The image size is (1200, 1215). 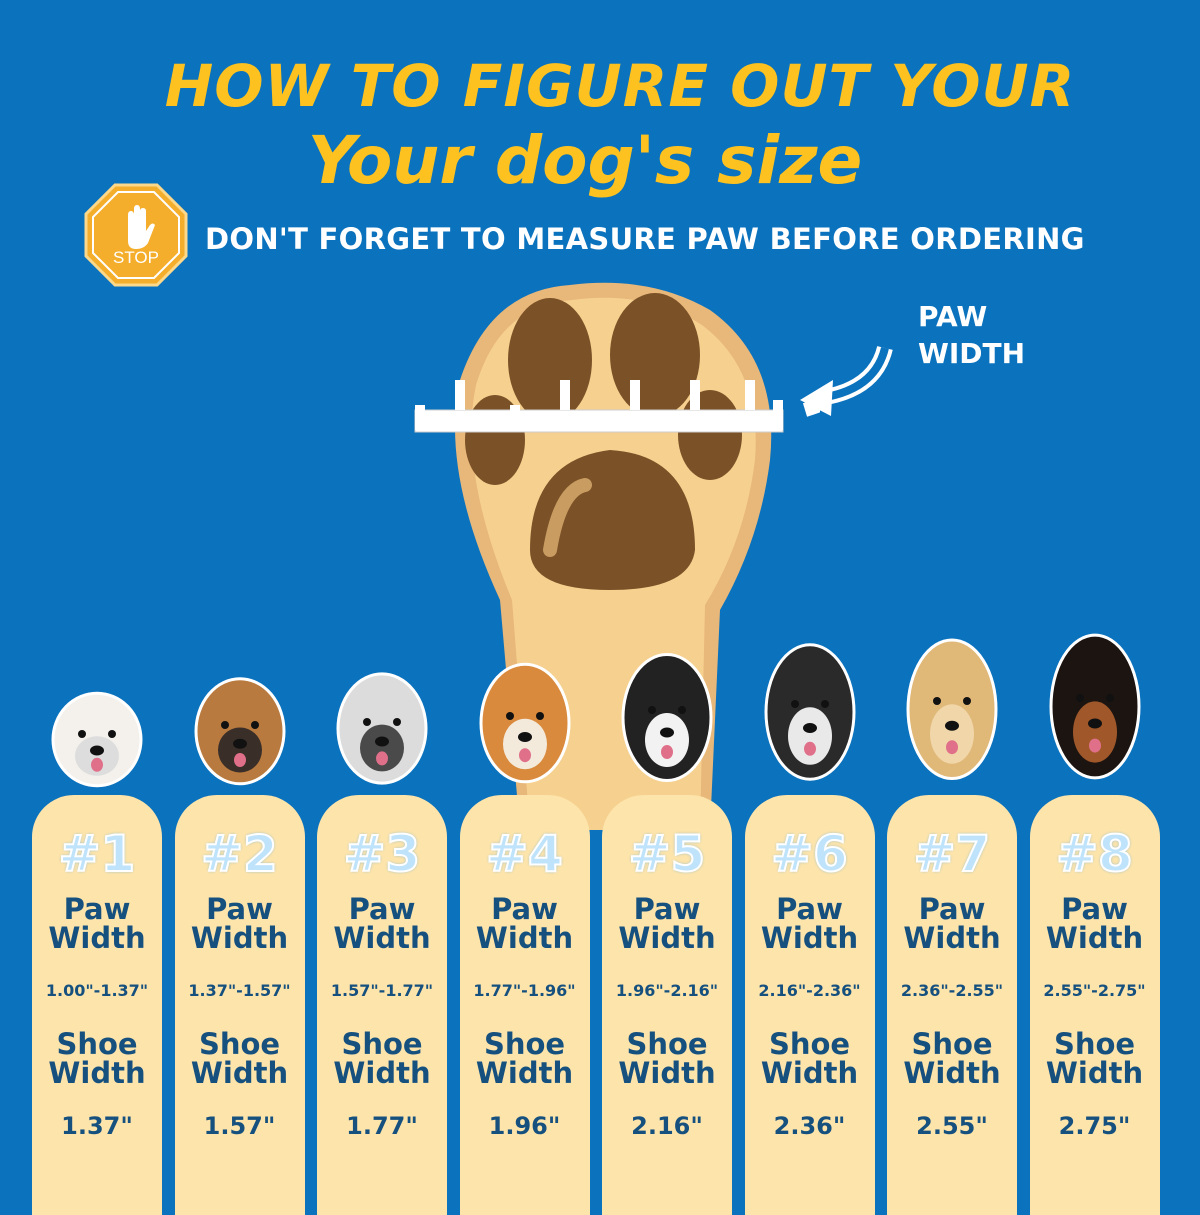 I want to click on svg-text: STOP, so click(x=136, y=257).